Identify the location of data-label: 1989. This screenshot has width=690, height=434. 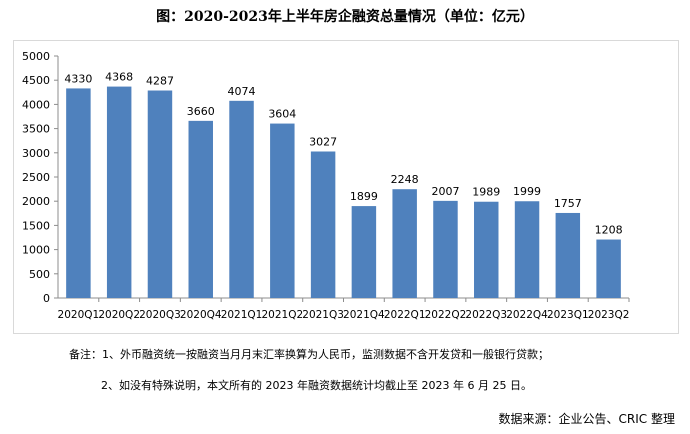
(486, 192).